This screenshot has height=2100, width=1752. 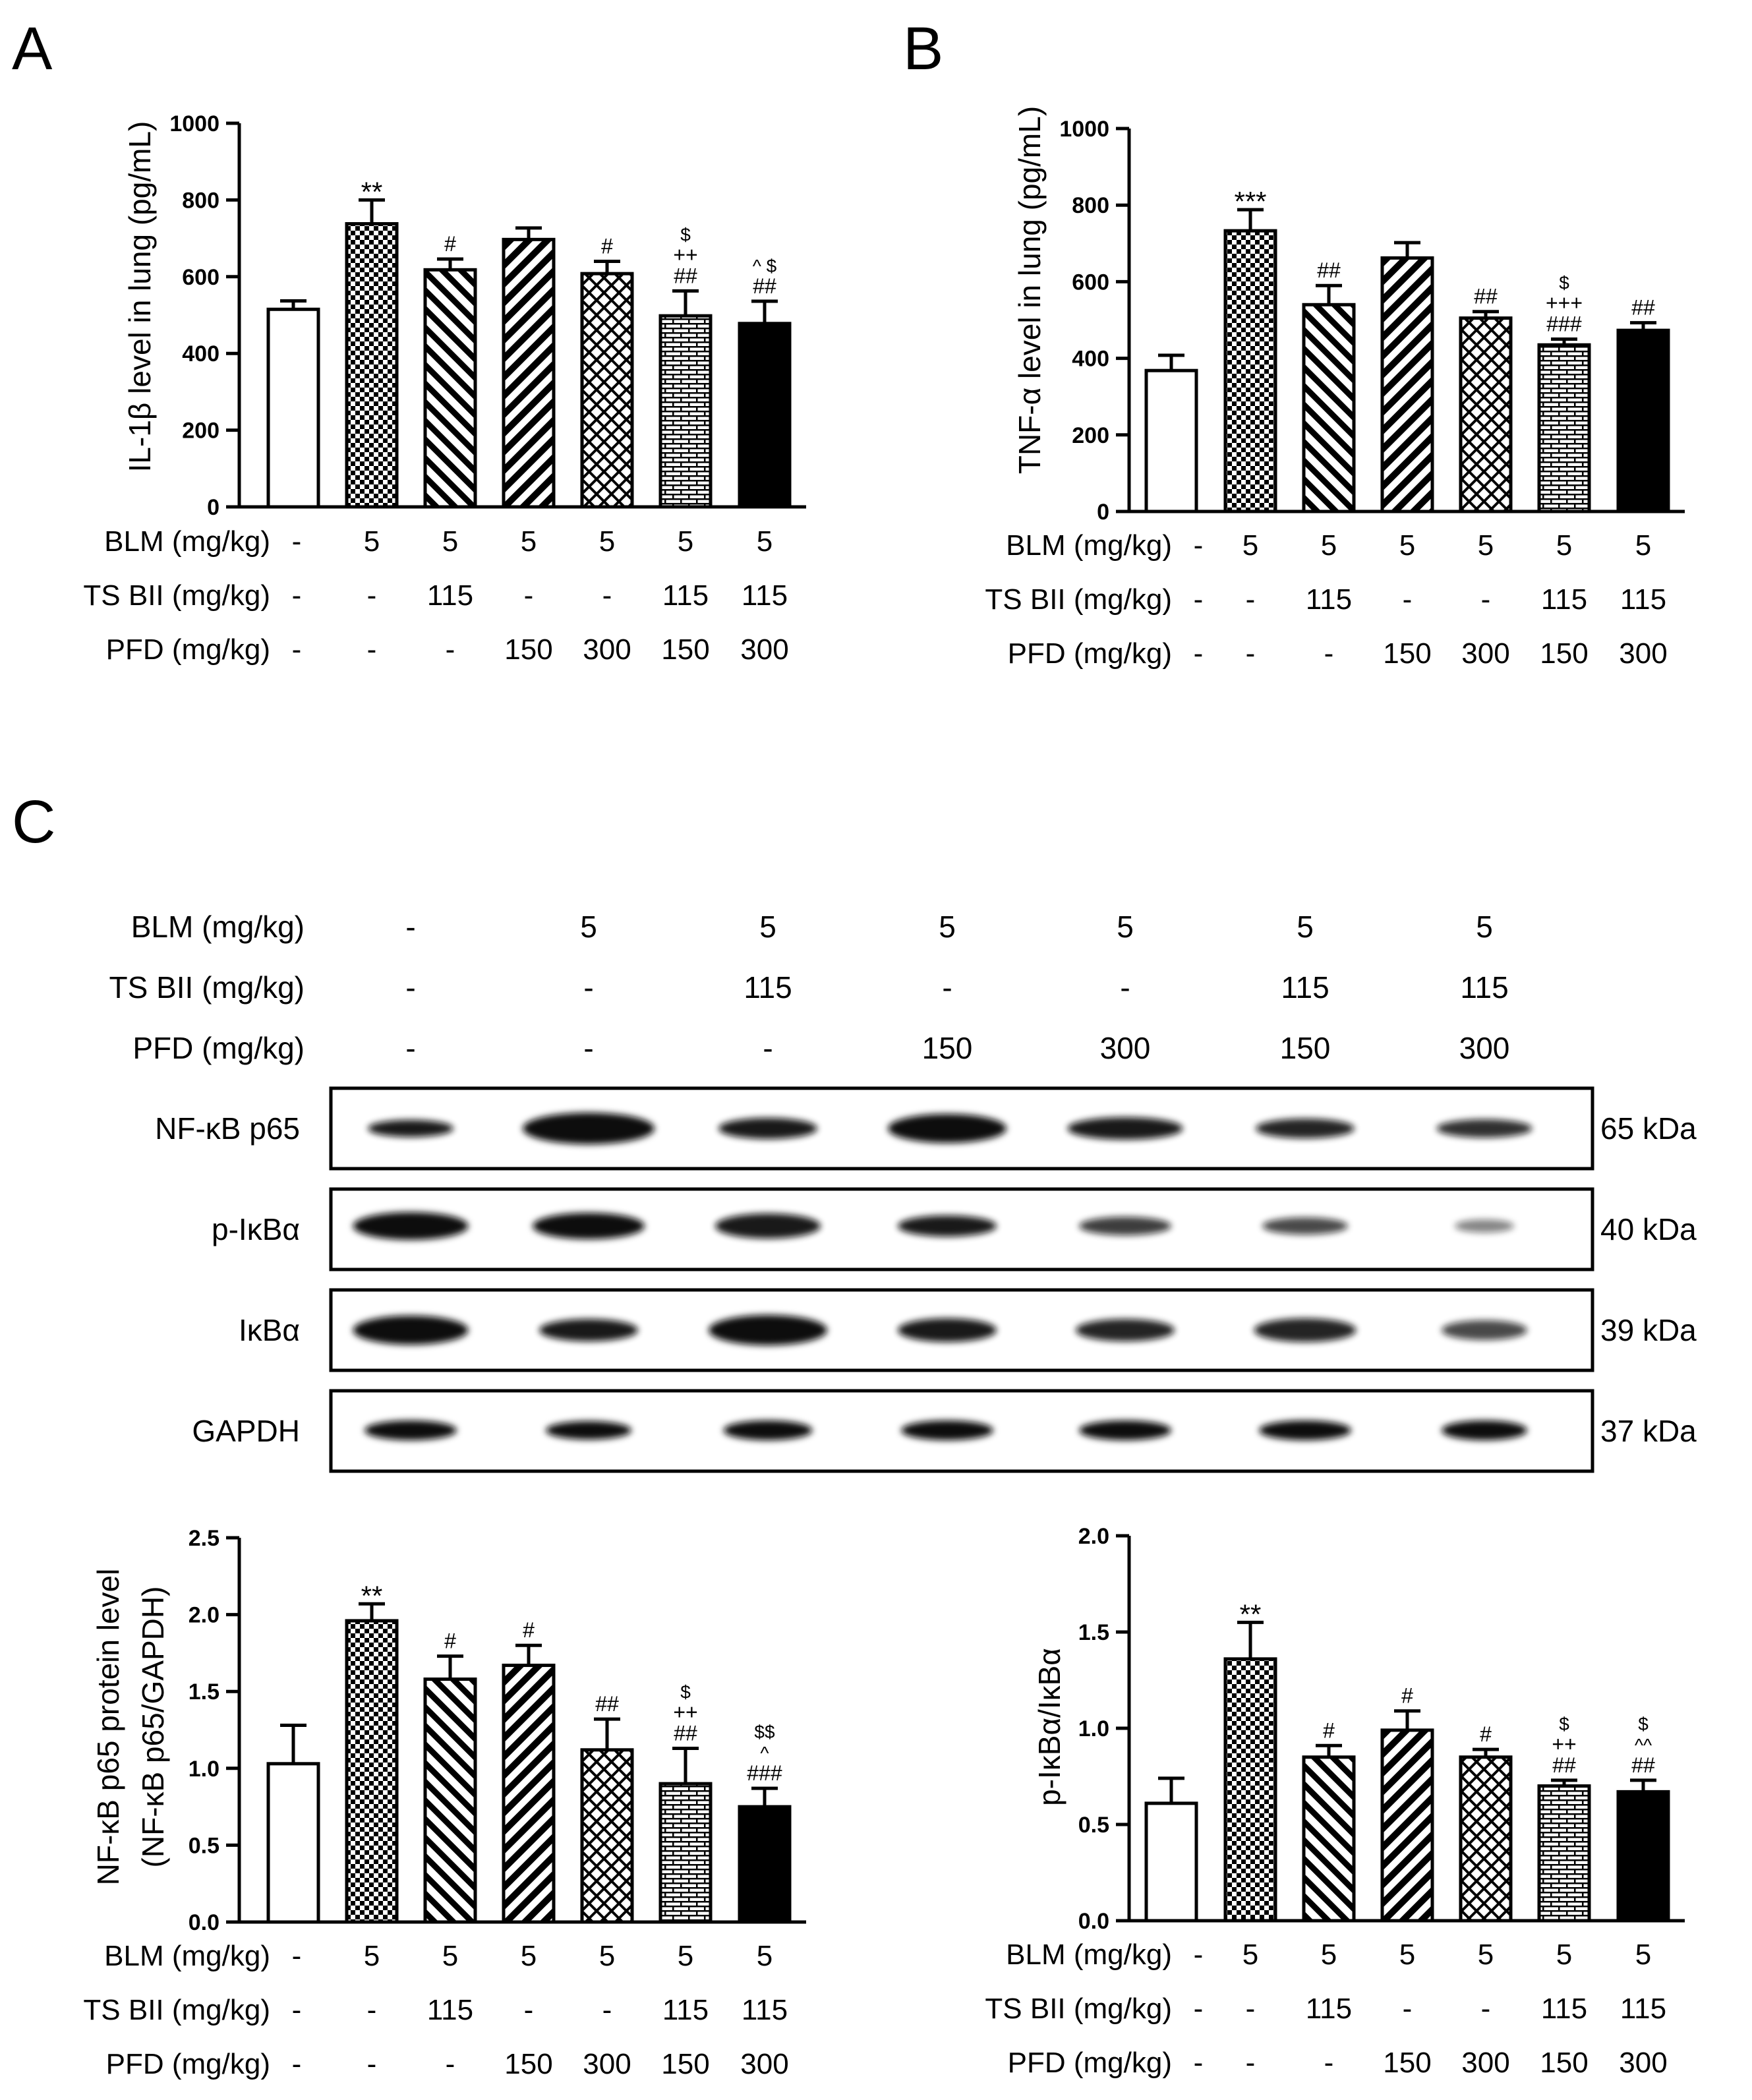 I want to click on significance-mark: ++, so click(x=685, y=254).